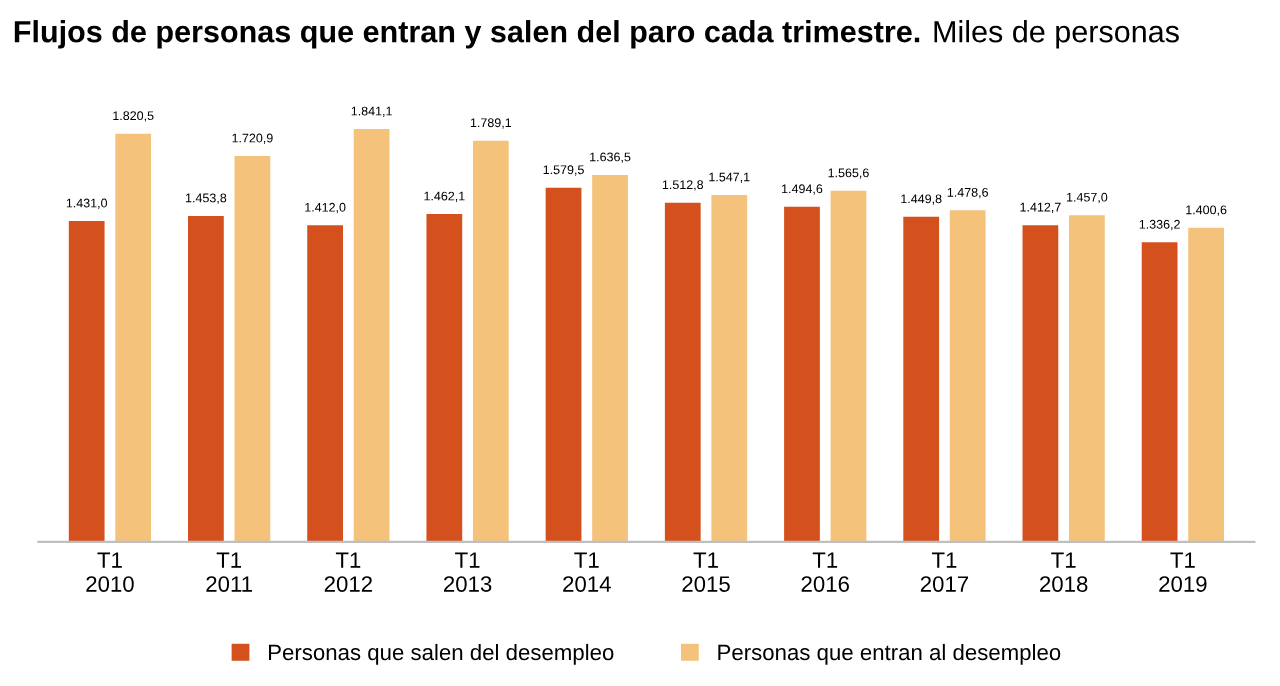  I want to click on legend-label: Personas que entran al desempleo, so click(889, 654).